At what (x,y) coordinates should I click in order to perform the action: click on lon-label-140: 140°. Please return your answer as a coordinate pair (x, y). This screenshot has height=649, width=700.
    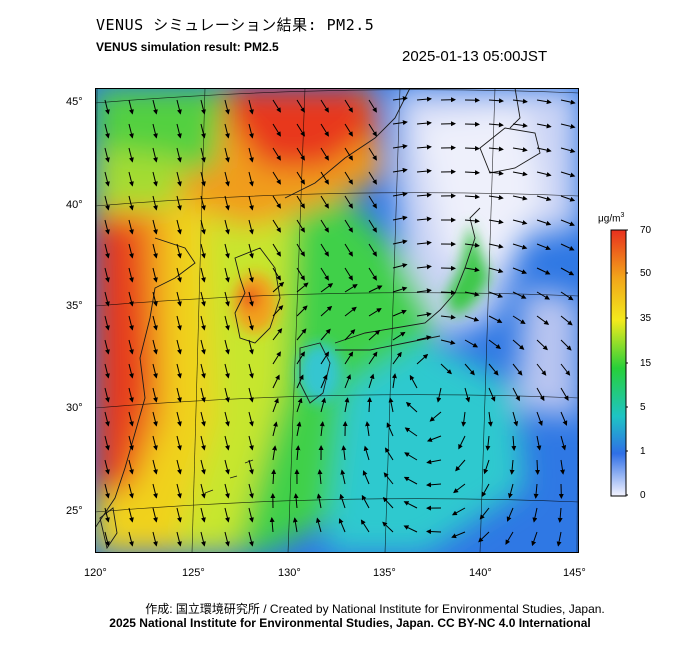
    Looking at the image, I should click on (480, 573).